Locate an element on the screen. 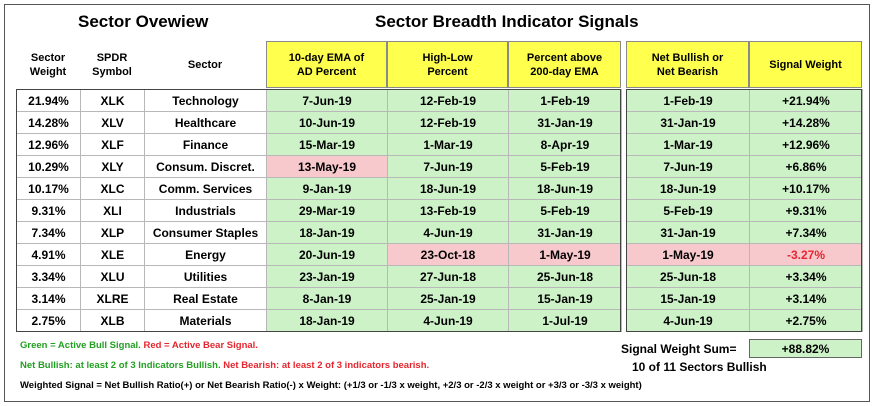  ad-percent-cell: 13-May-19 is located at coordinates (327, 166).